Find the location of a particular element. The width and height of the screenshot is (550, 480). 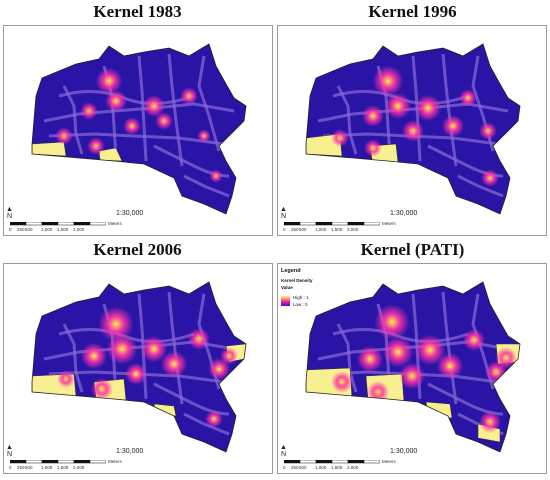

kernel-density-map-1983 is located at coordinates (139, 129).